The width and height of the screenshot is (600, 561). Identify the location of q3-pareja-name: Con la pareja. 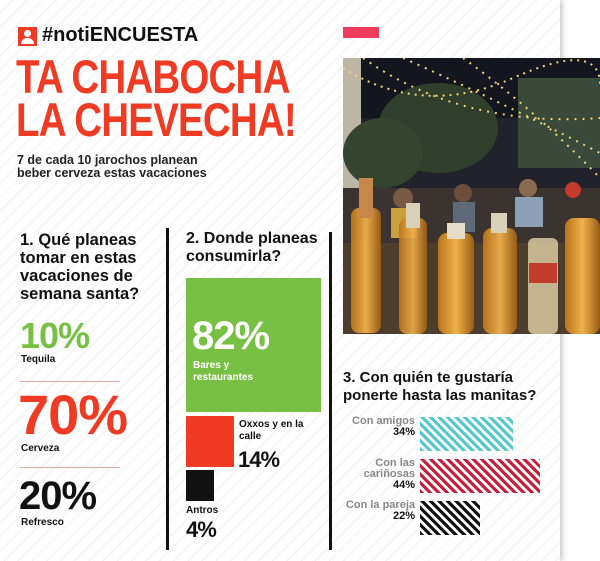
(380, 505).